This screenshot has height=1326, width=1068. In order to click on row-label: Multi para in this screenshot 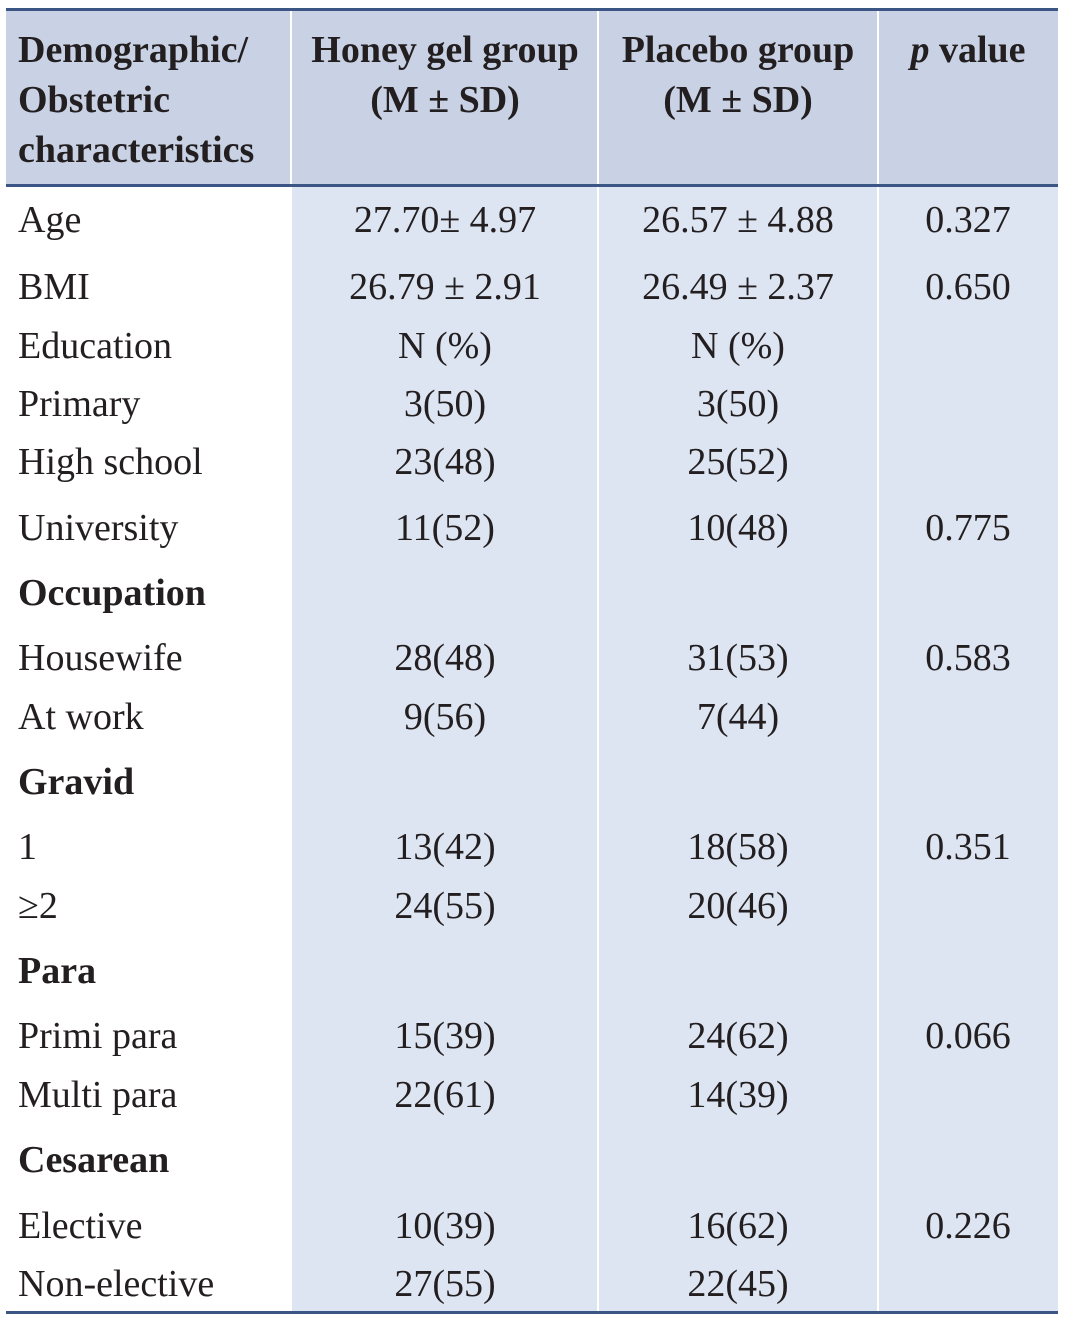, I will do `click(98, 1095)`.